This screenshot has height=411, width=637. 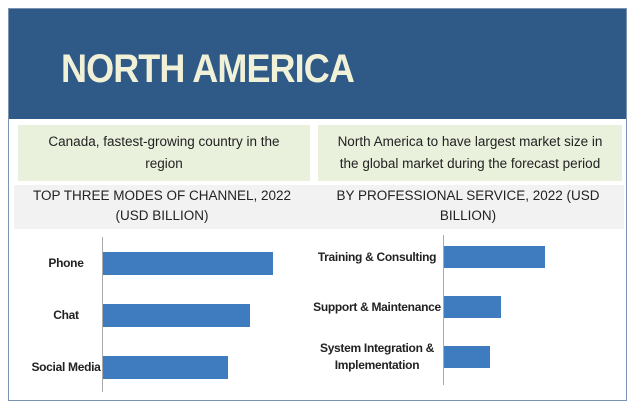 What do you see at coordinates (319, 207) in the screenshot?
I see `title-band` at bounding box center [319, 207].